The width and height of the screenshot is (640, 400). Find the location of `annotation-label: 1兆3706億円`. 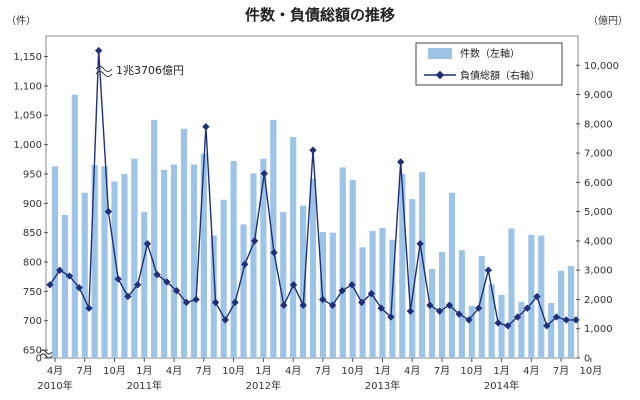

annotation-label: 1兆3706億円 is located at coordinates (150, 70).